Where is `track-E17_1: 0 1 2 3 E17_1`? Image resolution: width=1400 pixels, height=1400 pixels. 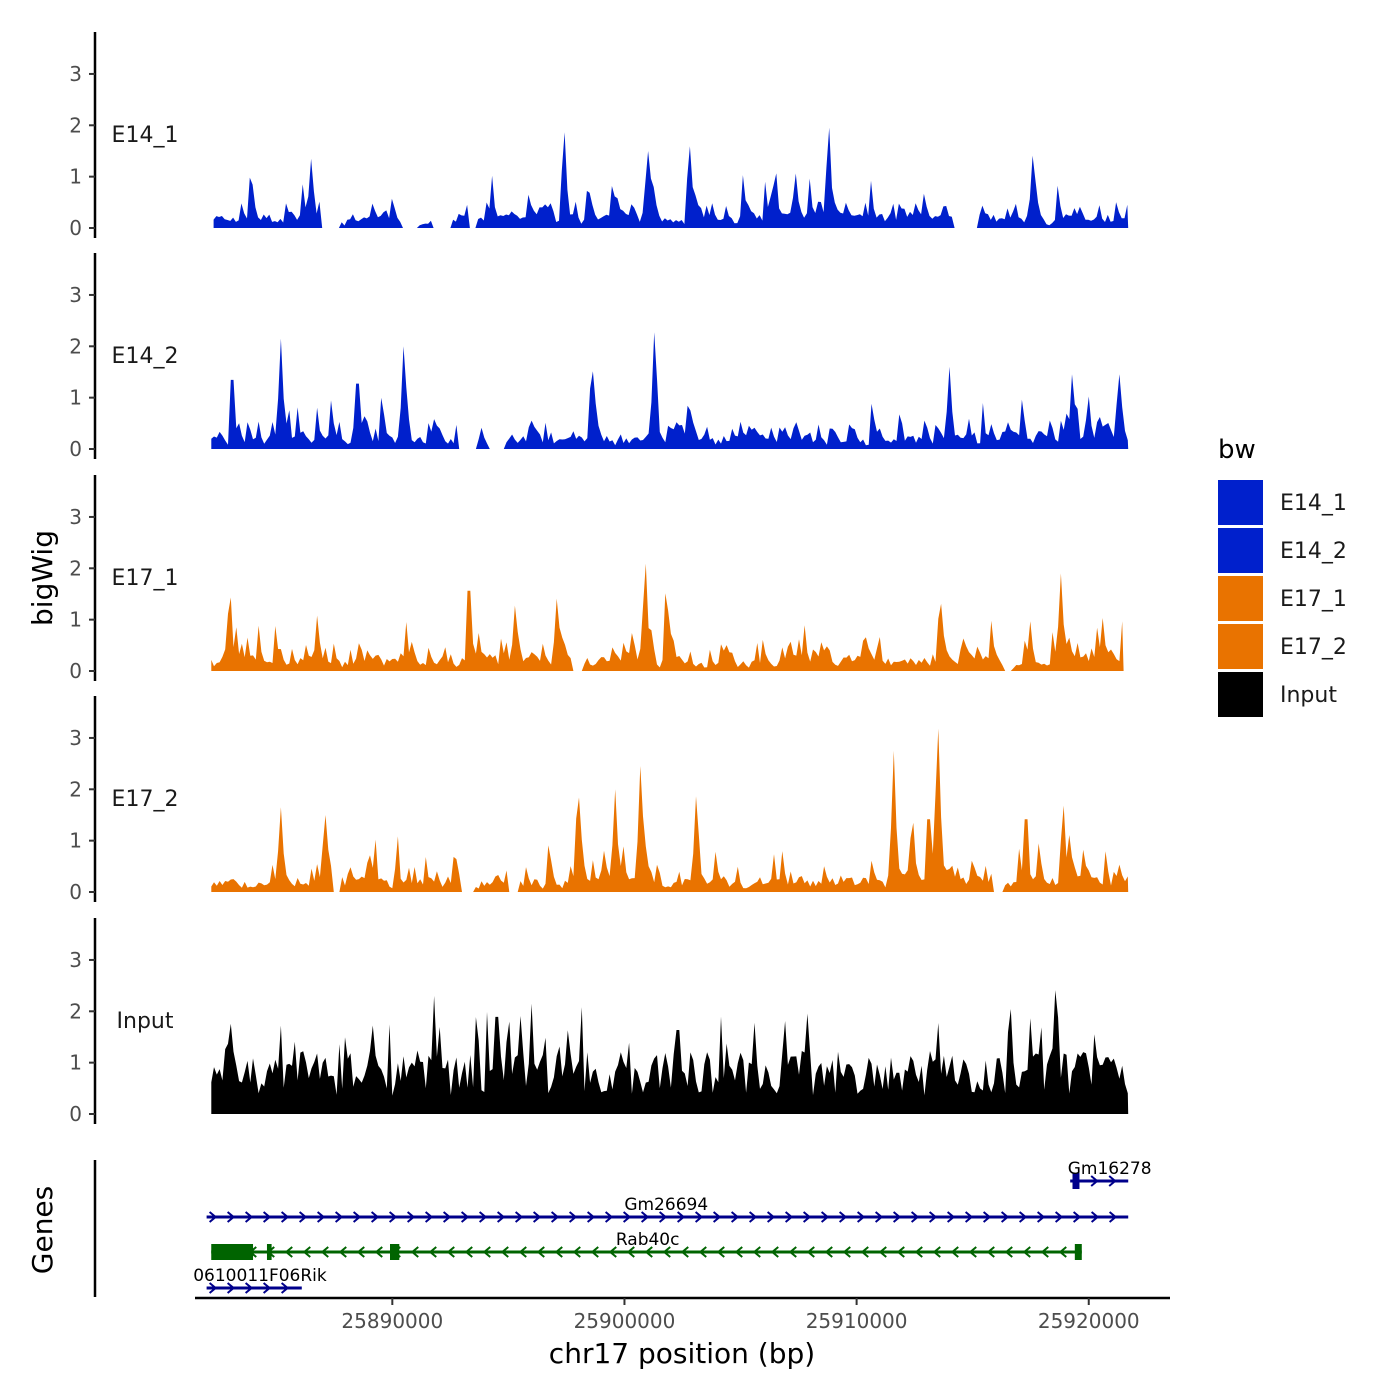
track-E17_1: 0 1 2 3 E17_1 is located at coordinates (596, 579).